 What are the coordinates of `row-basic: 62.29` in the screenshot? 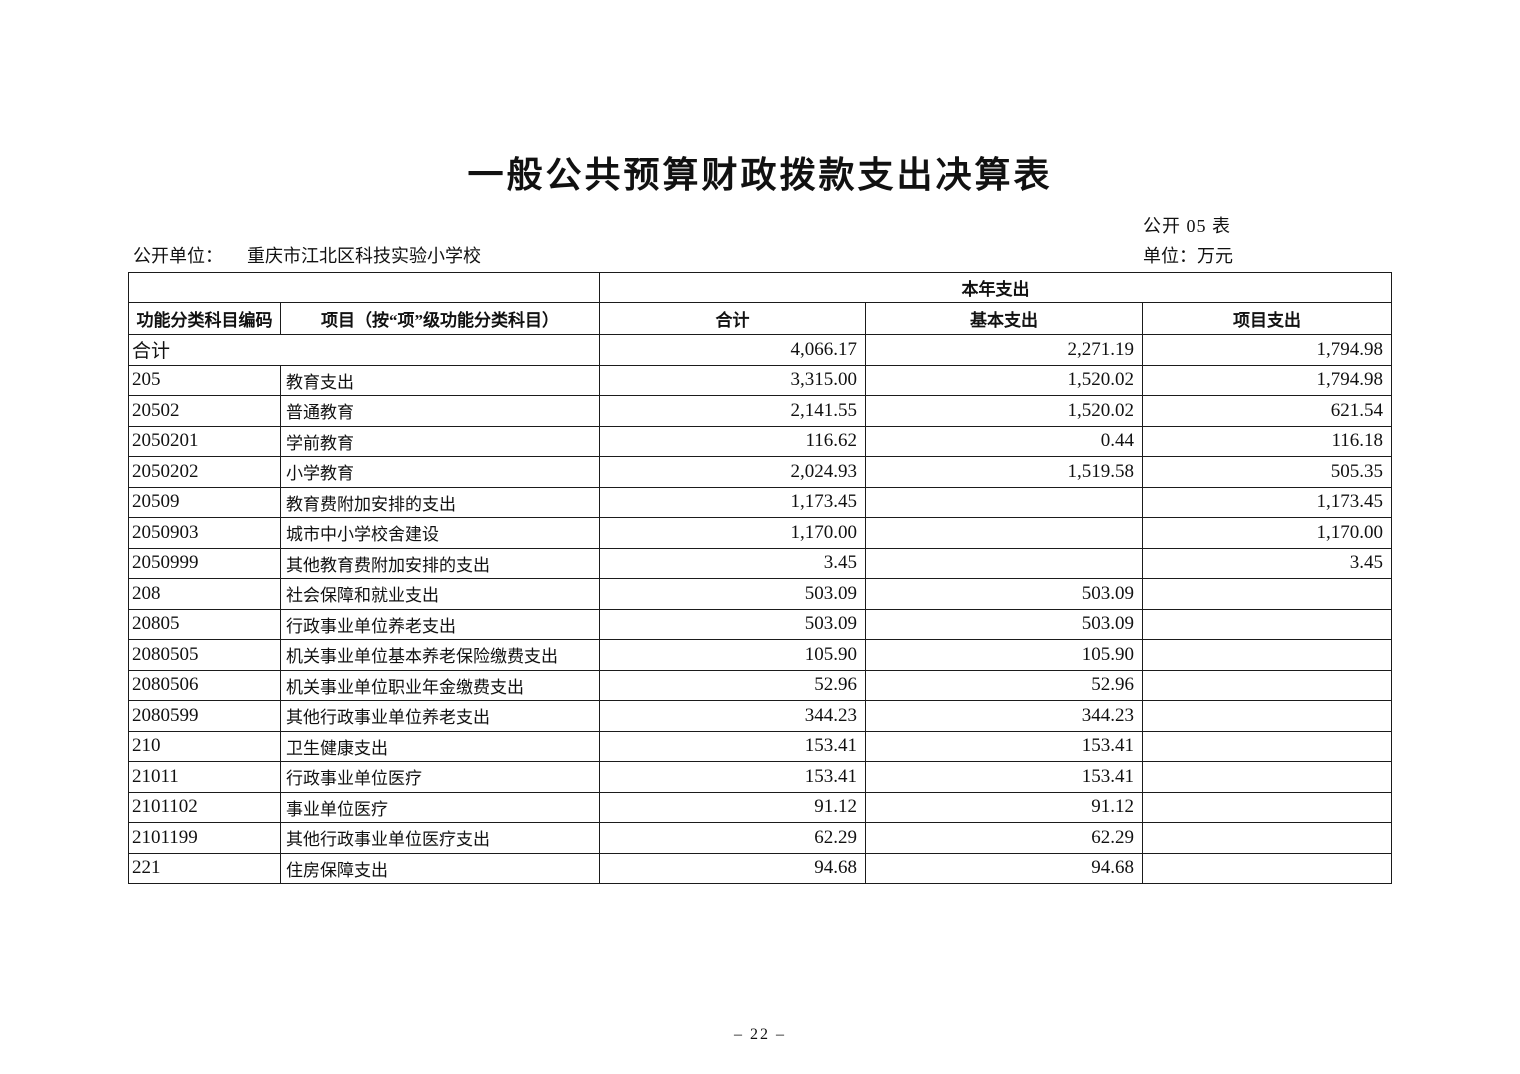 It's located at (1004, 838).